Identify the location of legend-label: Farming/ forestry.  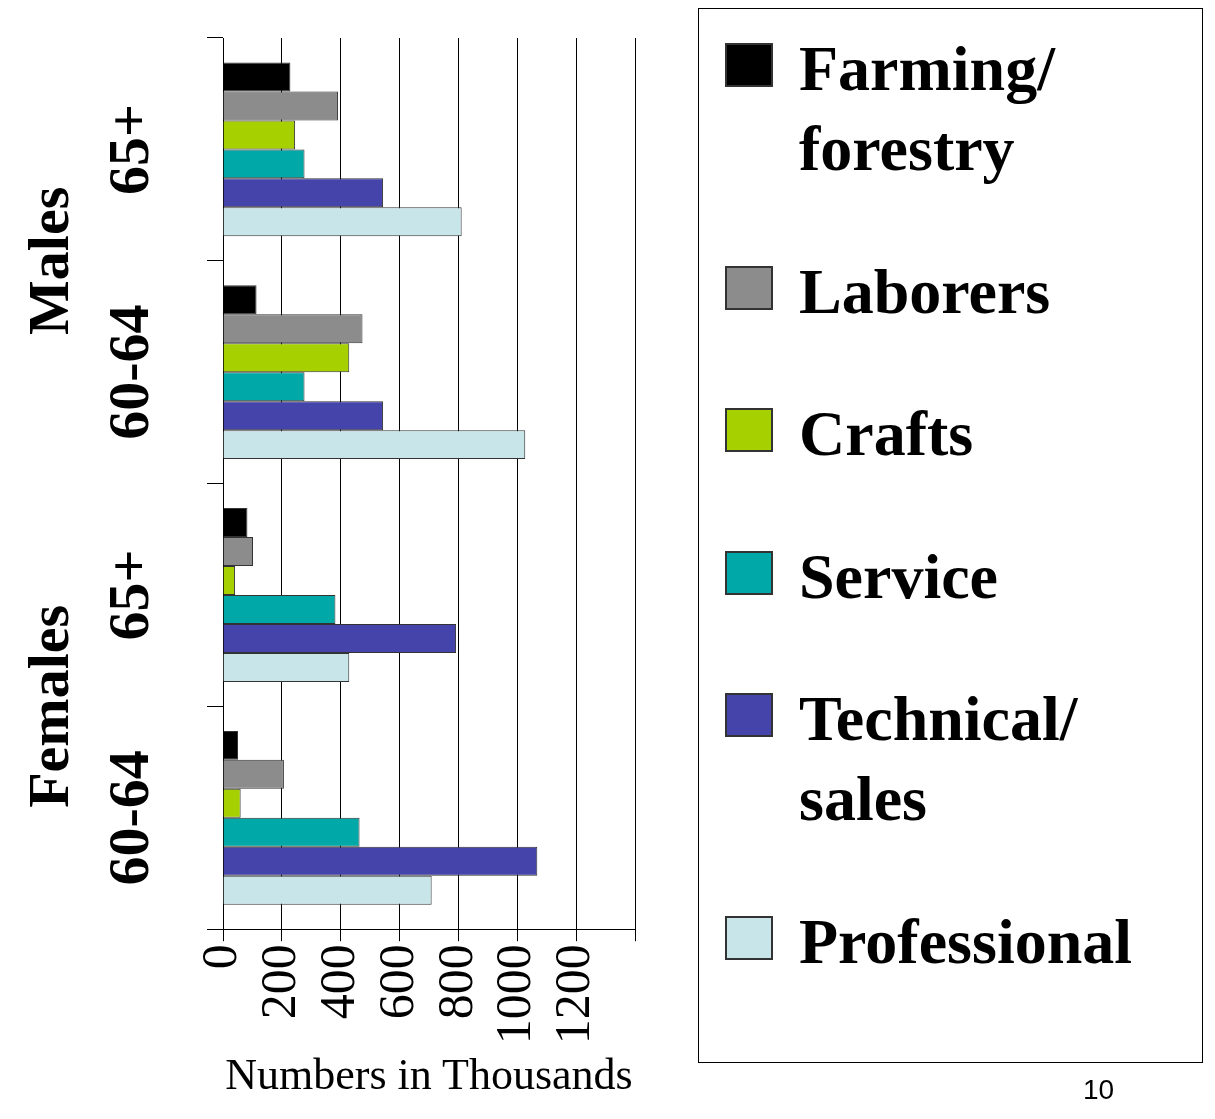
(928, 109).